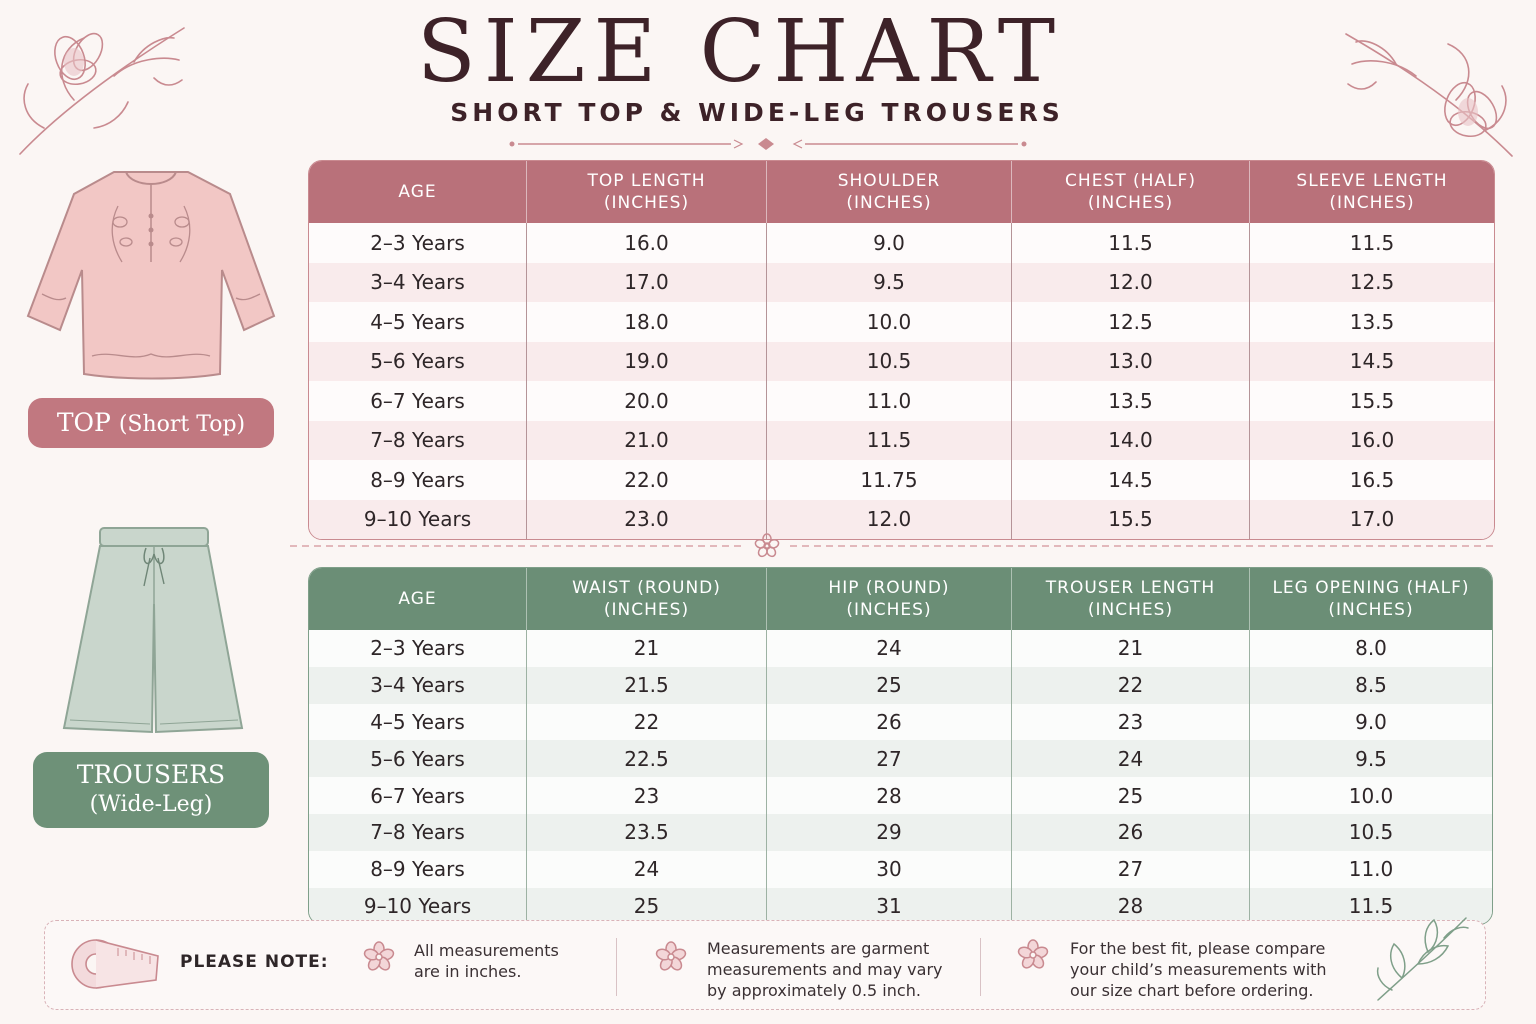 This screenshot has width=1536, height=1024. I want to click on column-header: AGE, so click(418, 192).